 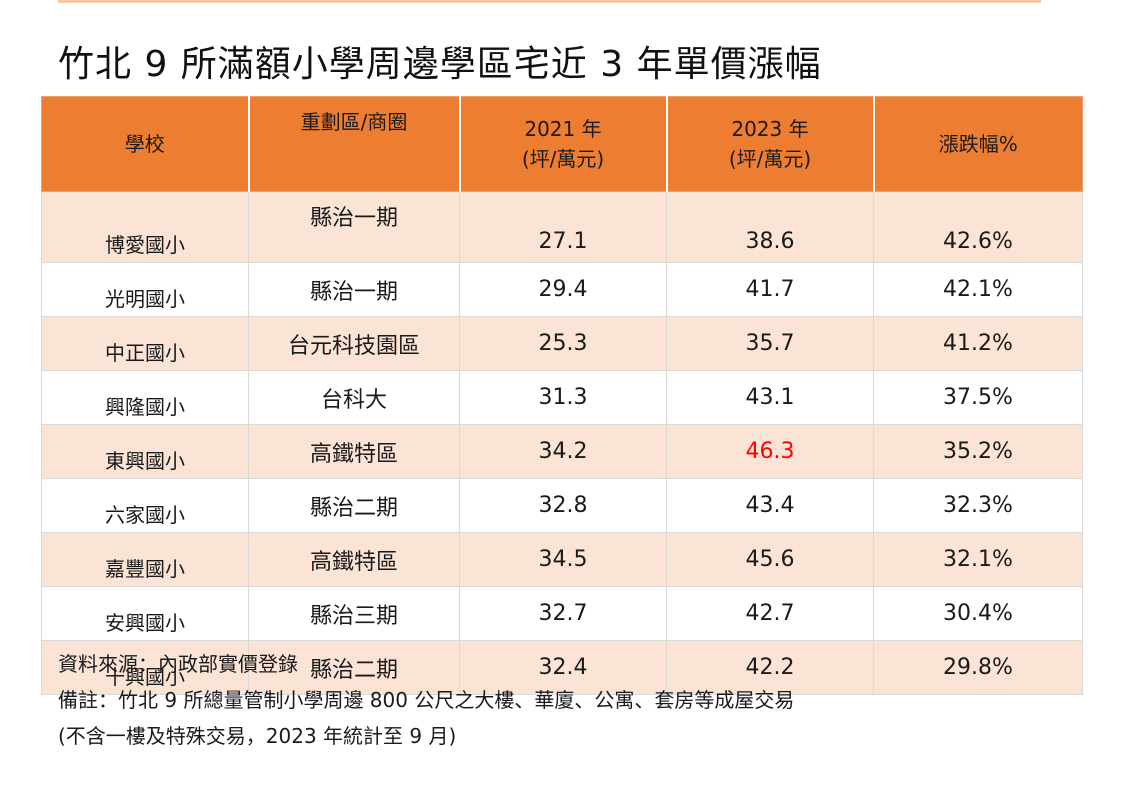 What do you see at coordinates (978, 397) in the screenshot?
I see `cell-change: 37.5%` at bounding box center [978, 397].